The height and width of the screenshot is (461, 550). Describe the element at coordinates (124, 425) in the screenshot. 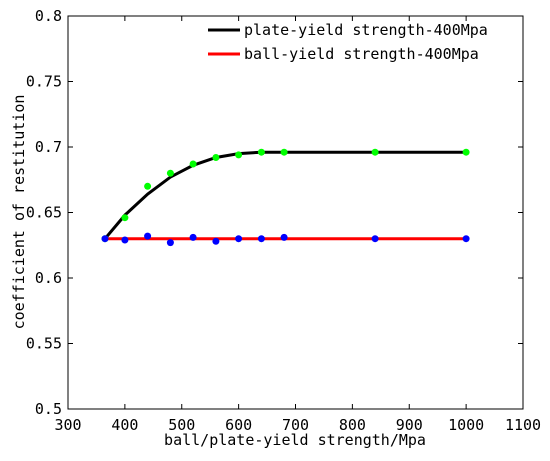

I see `x-tick-label: 400` at that location.